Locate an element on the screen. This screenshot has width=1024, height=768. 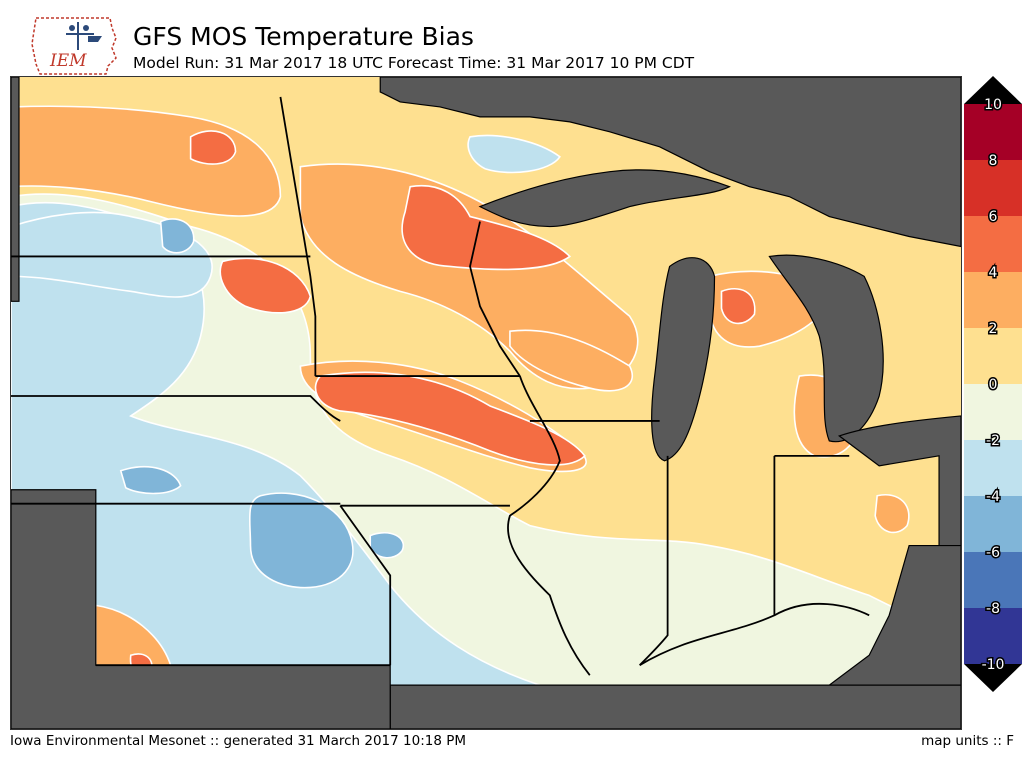
mask-lake-michigan is located at coordinates (683, 359).